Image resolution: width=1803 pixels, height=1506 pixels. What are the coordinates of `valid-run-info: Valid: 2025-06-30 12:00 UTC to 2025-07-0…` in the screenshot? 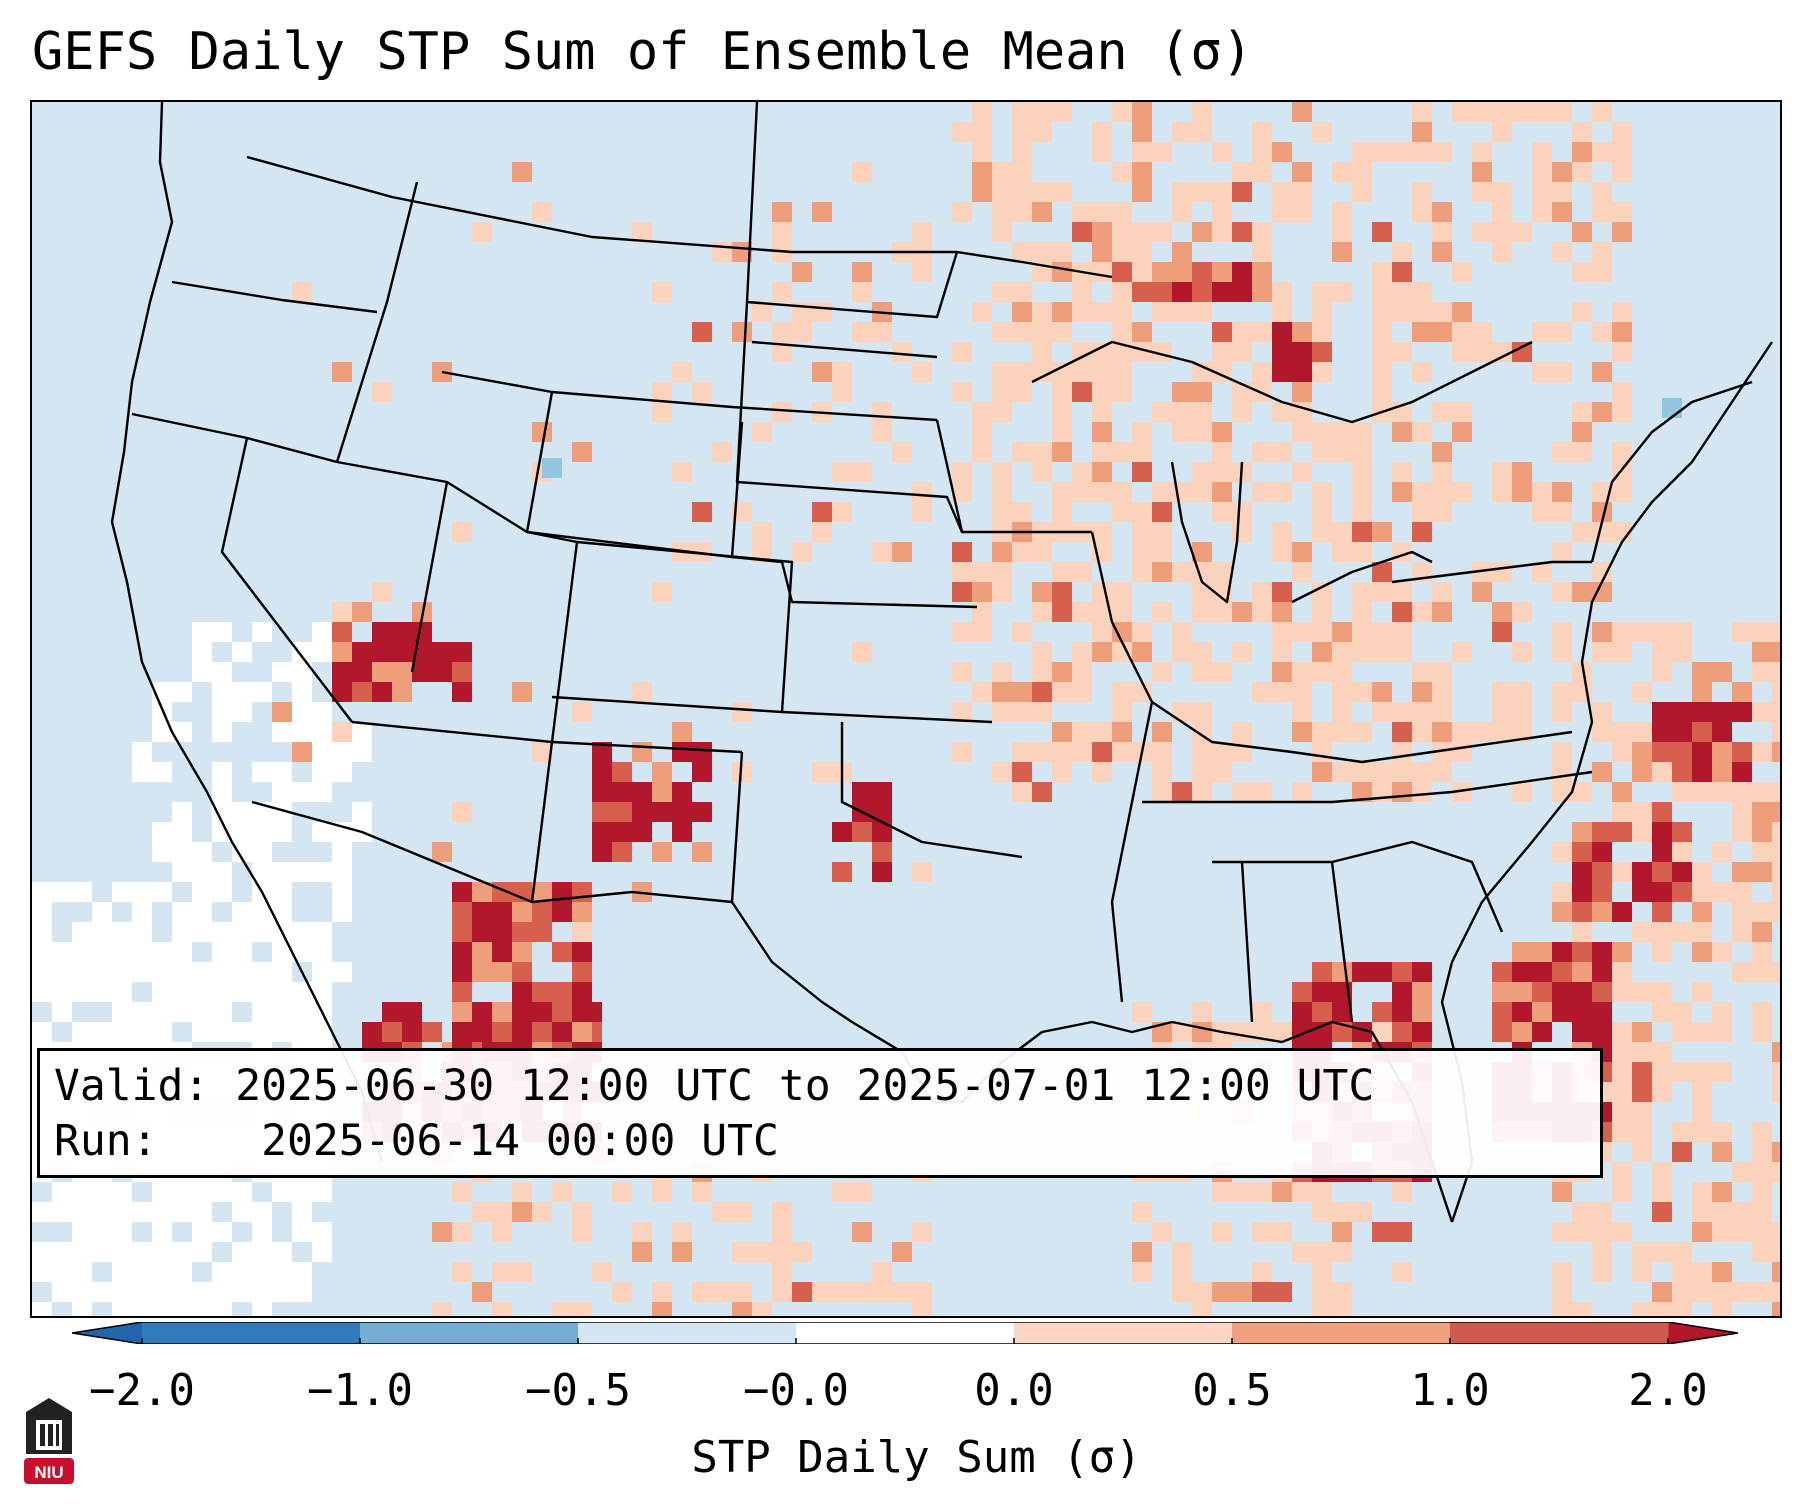 It's located at (820, 1113).